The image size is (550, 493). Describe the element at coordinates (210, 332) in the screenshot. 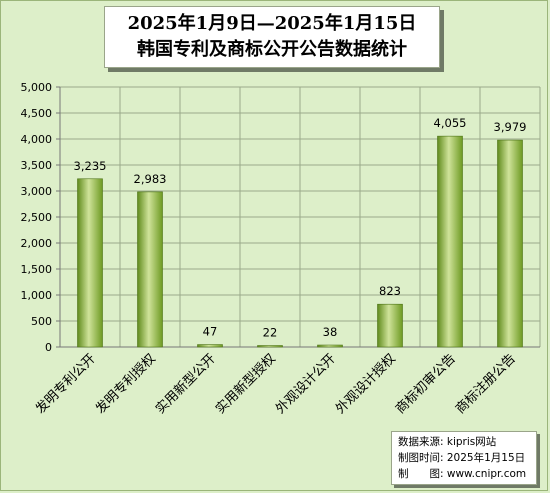

I see `data-label: 47` at that location.